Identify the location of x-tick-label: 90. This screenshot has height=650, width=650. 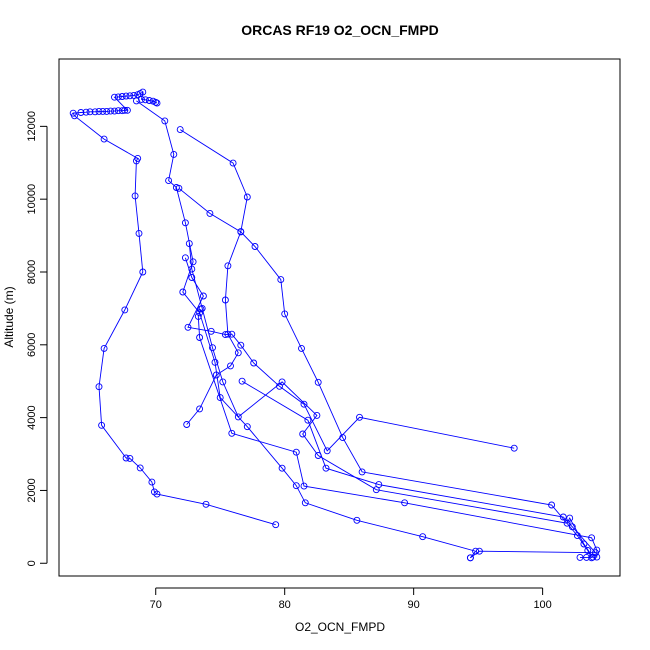
(414, 605).